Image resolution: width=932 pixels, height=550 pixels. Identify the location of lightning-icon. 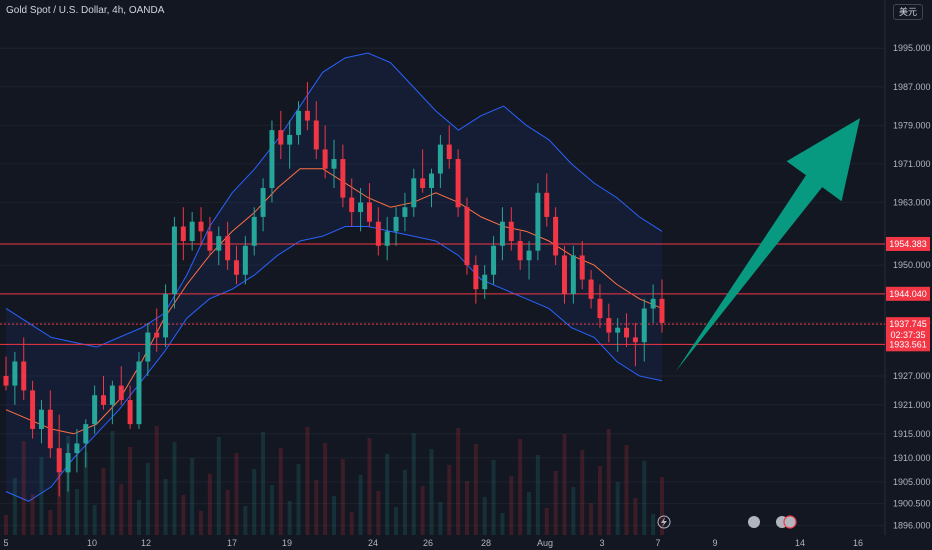
(664, 522).